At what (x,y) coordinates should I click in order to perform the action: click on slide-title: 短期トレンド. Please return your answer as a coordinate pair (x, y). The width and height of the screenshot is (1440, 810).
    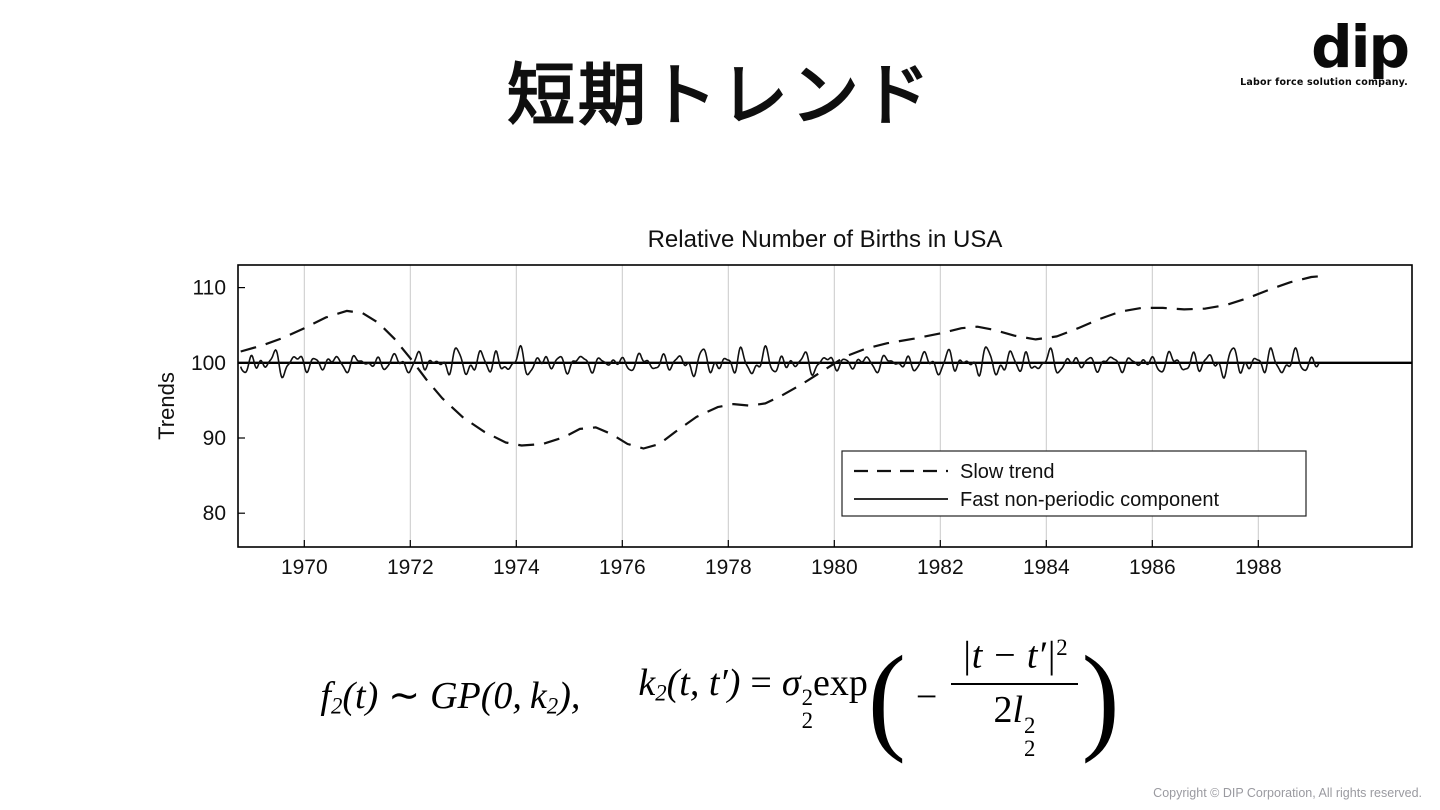
    Looking at the image, I should click on (719, 96).